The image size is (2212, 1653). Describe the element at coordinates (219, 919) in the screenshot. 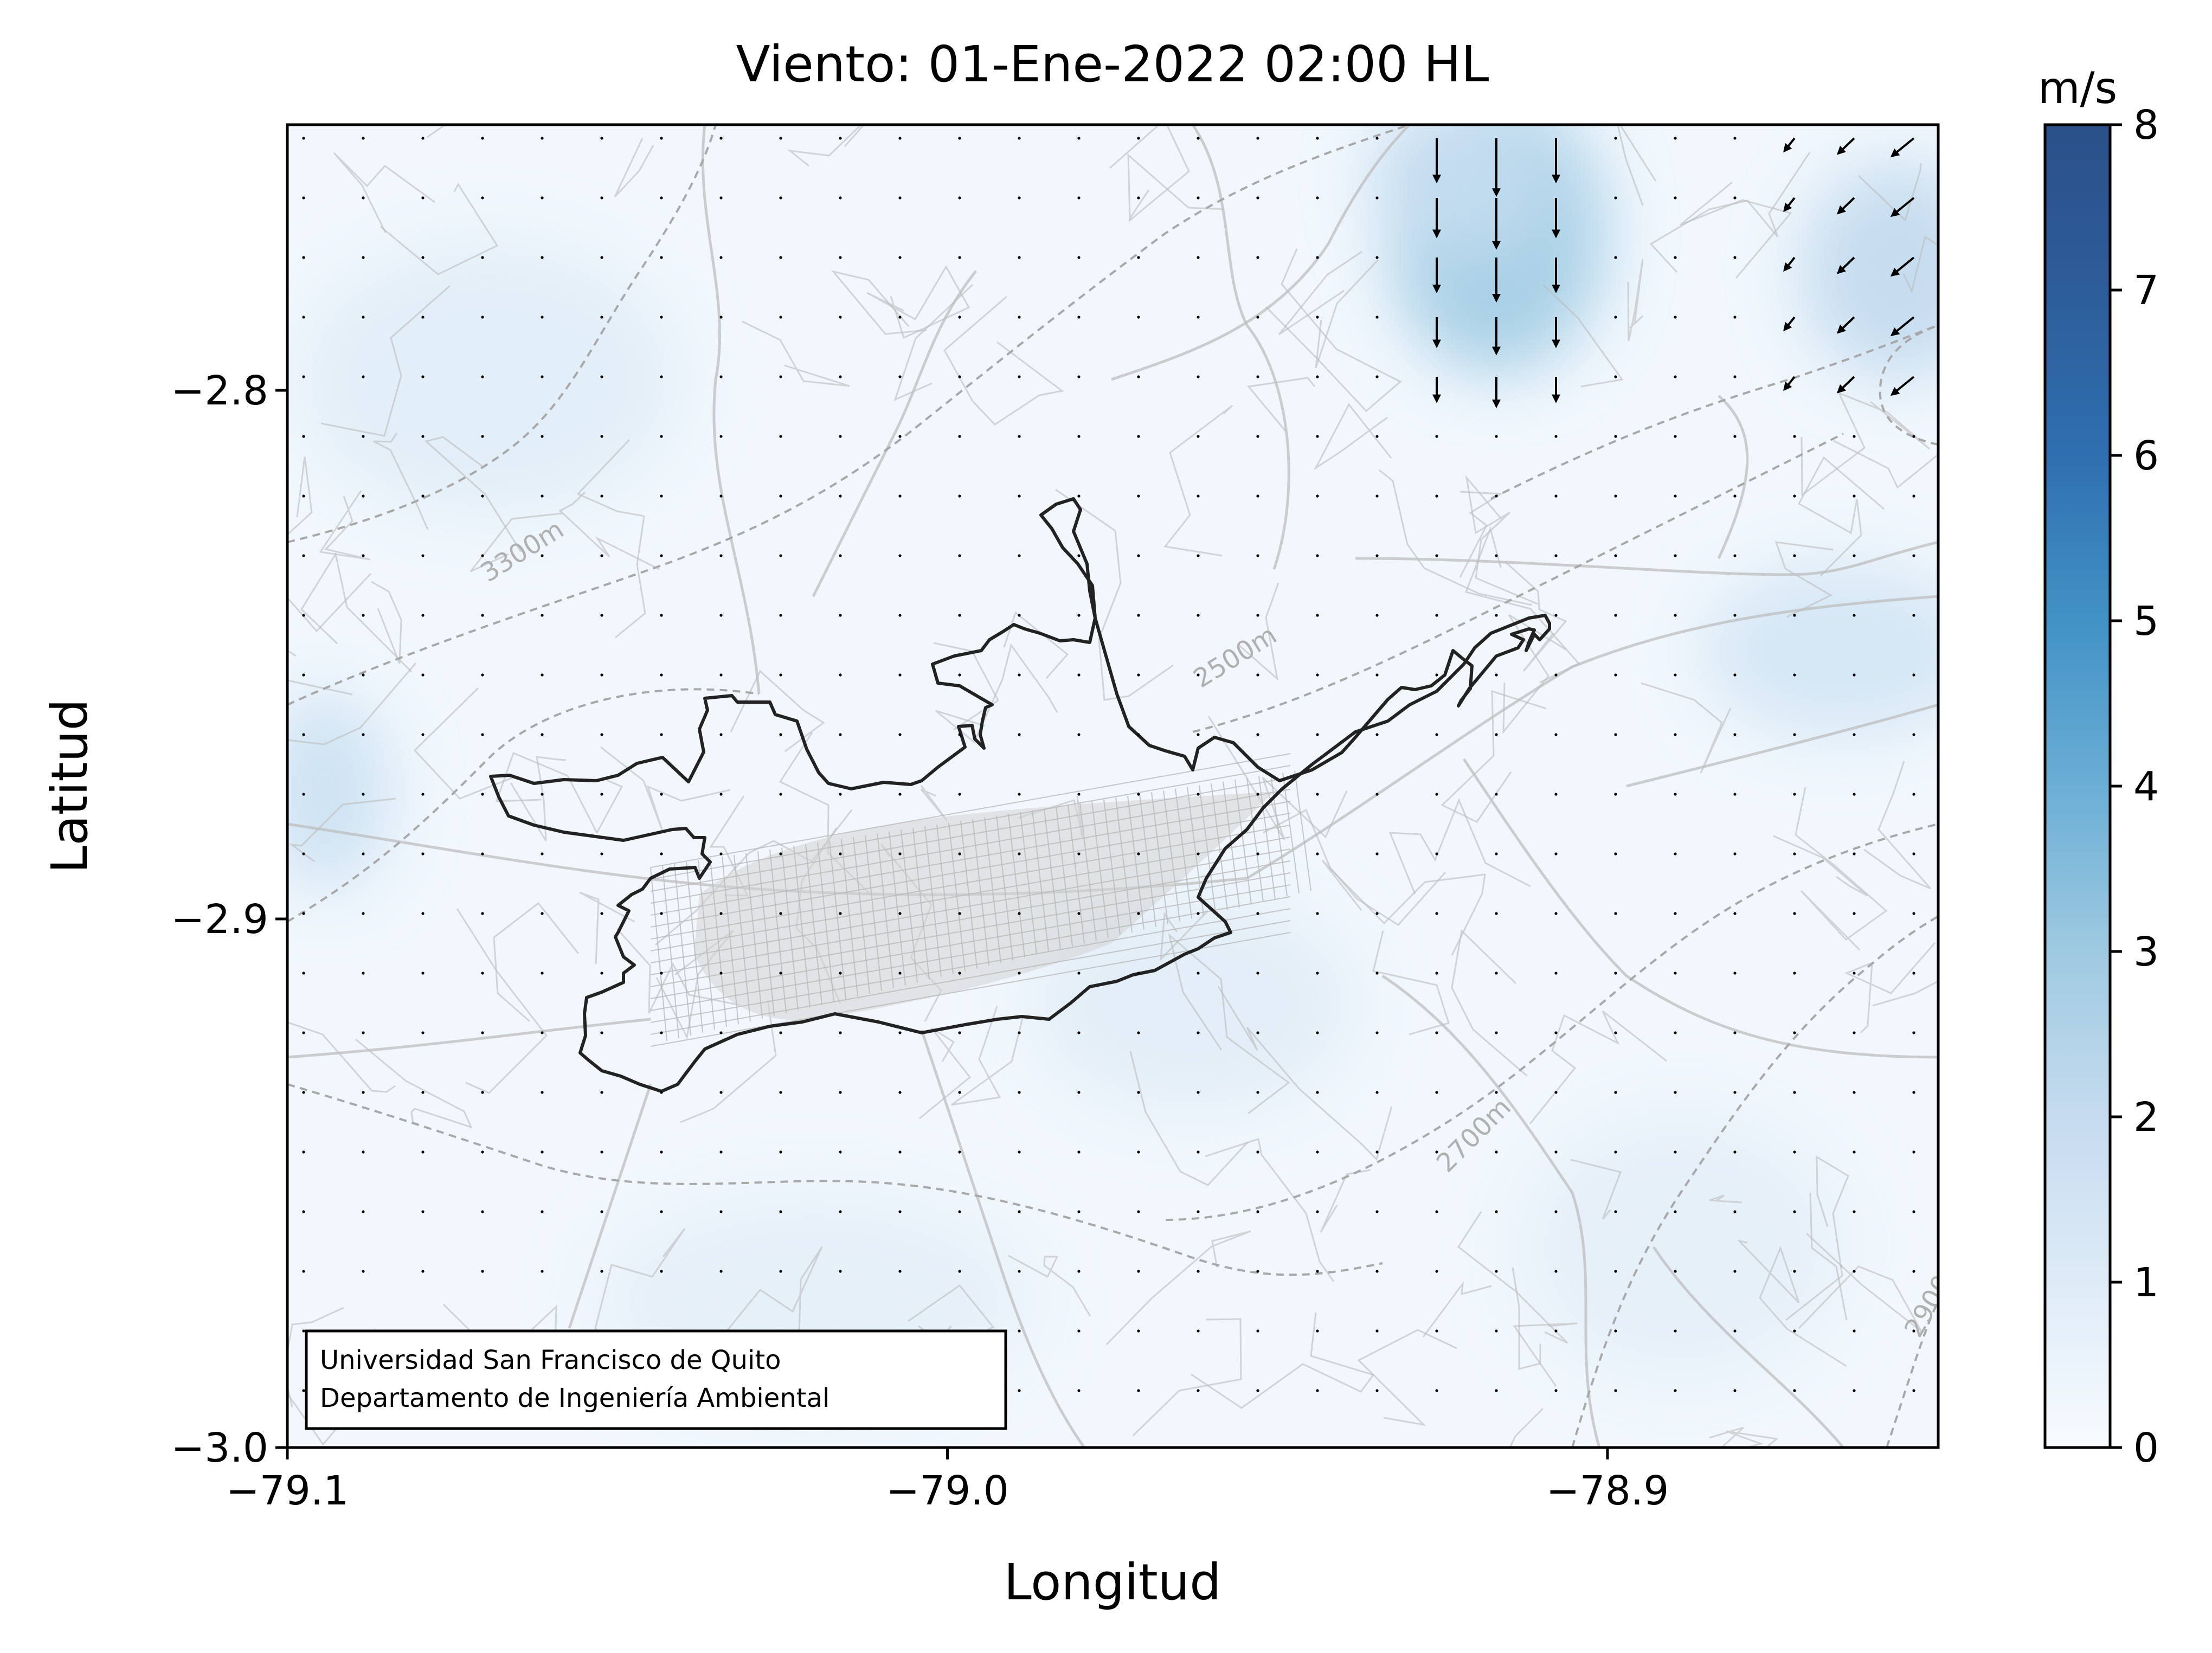

I see `y-tick-label: −2.9` at that location.